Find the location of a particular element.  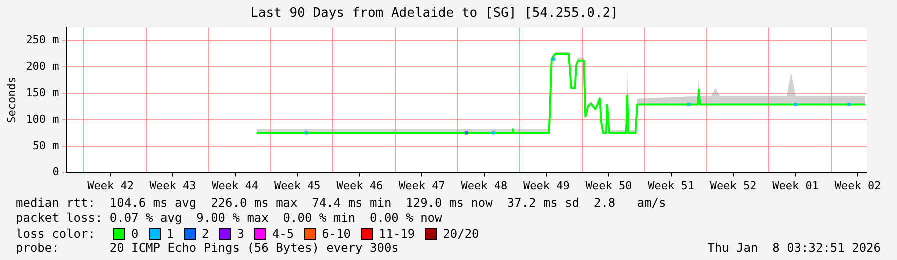

text: median rtt: 104.6 ms avg 226.0 ms max 74.4 ms min 129.0 ms now 37.2 ms sd 2.8 am/s is located at coordinates (342, 203).